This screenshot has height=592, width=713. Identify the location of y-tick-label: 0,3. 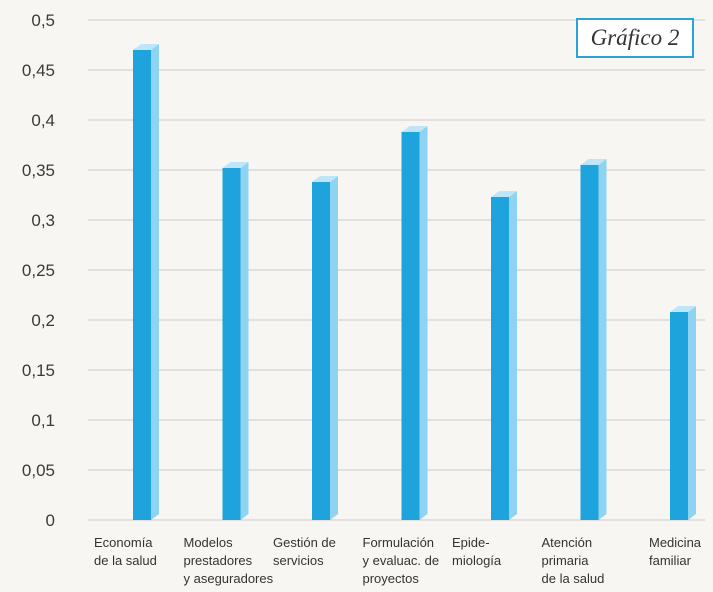
(43, 220).